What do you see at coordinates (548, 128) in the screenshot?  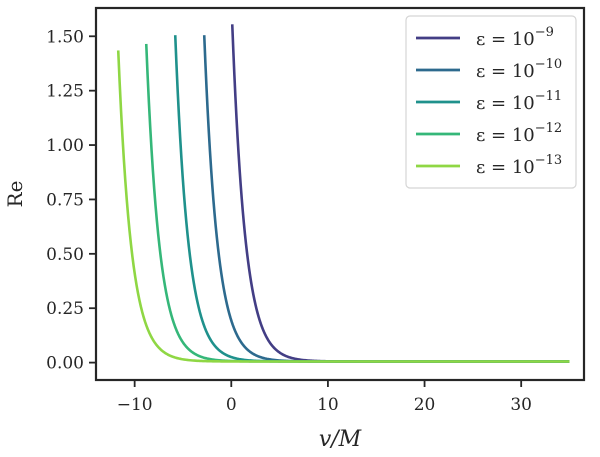 I see `legend-label-exponent: −12` at bounding box center [548, 128].